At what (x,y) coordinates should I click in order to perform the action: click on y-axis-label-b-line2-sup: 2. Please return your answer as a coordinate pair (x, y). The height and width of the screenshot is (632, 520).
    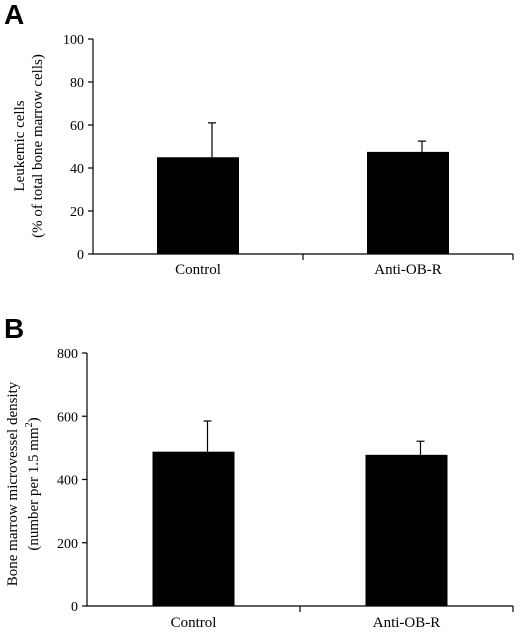
    Looking at the image, I should click on (29, 424).